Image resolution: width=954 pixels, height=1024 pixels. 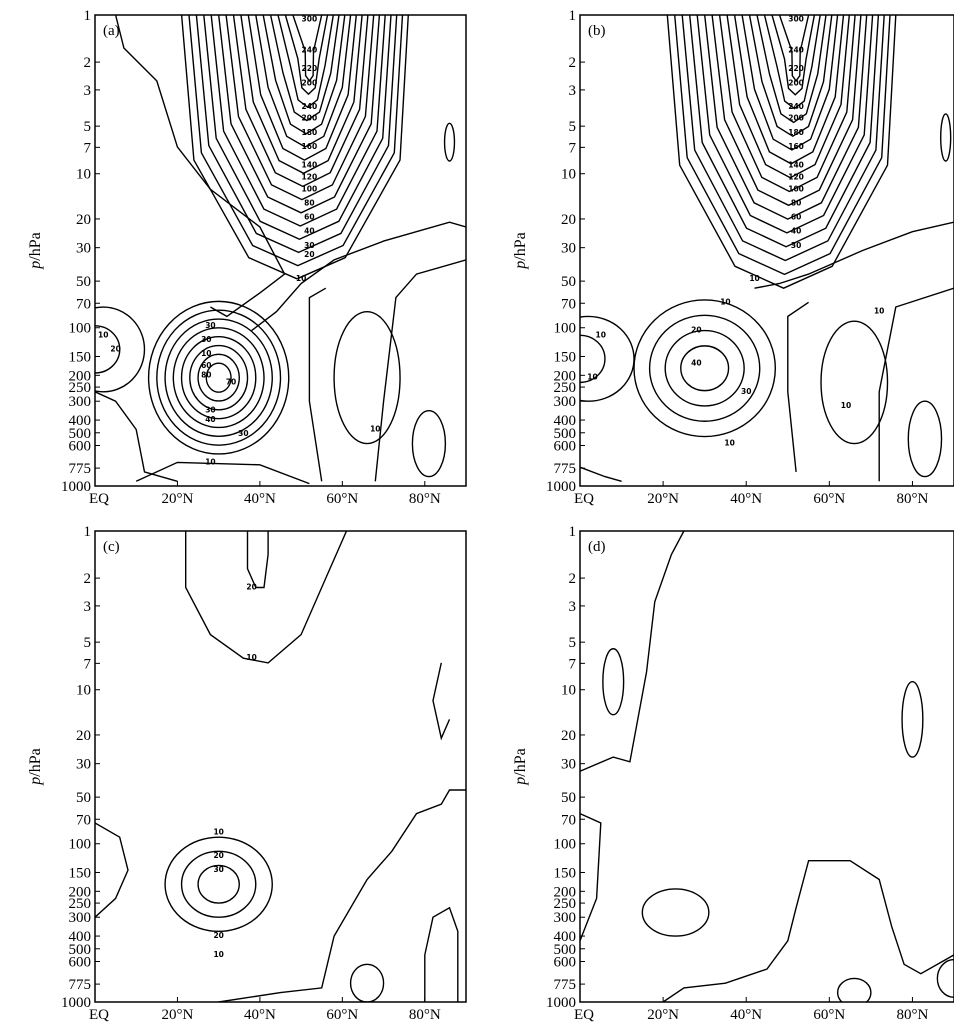 I want to click on x-tick-label: EQ, so click(x=584, y=499).